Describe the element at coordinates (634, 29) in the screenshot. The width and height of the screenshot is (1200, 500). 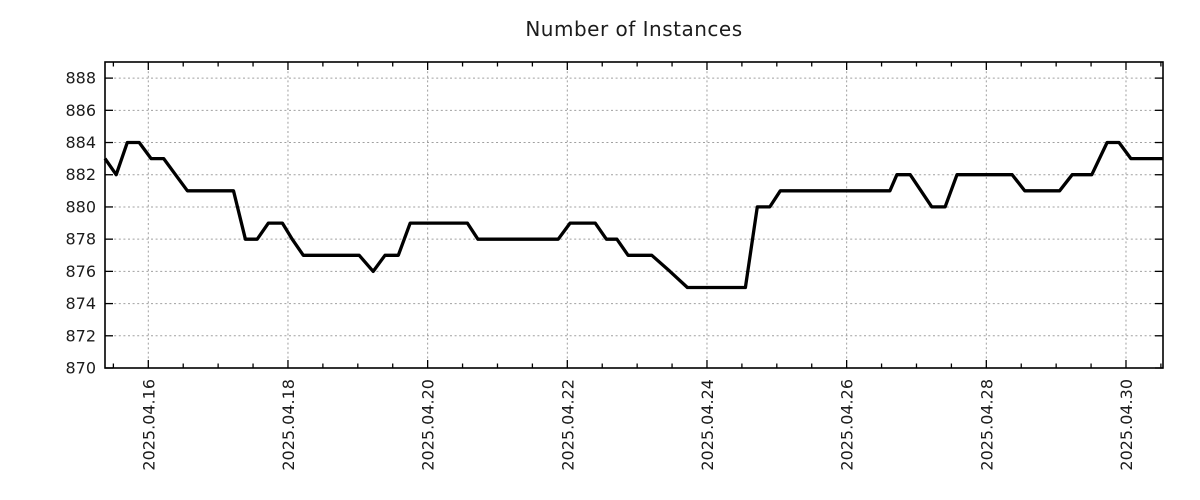
I see `chart-title: Number of Instances` at that location.